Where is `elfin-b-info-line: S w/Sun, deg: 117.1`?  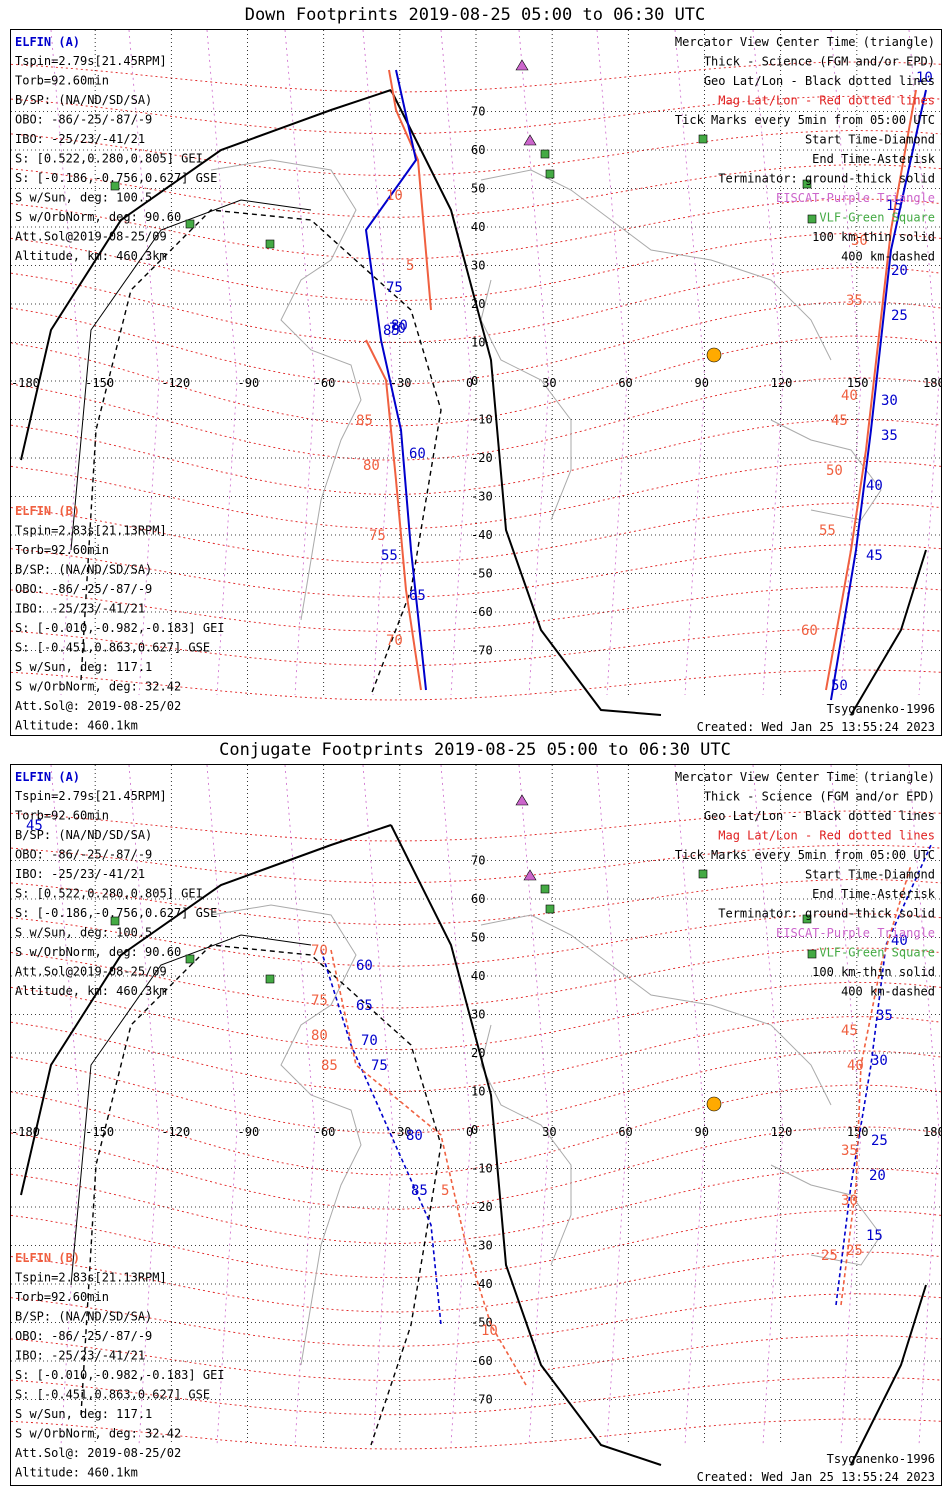 elfin-b-info-line: S w/Sun, deg: 117.1 is located at coordinates (83, 1414).